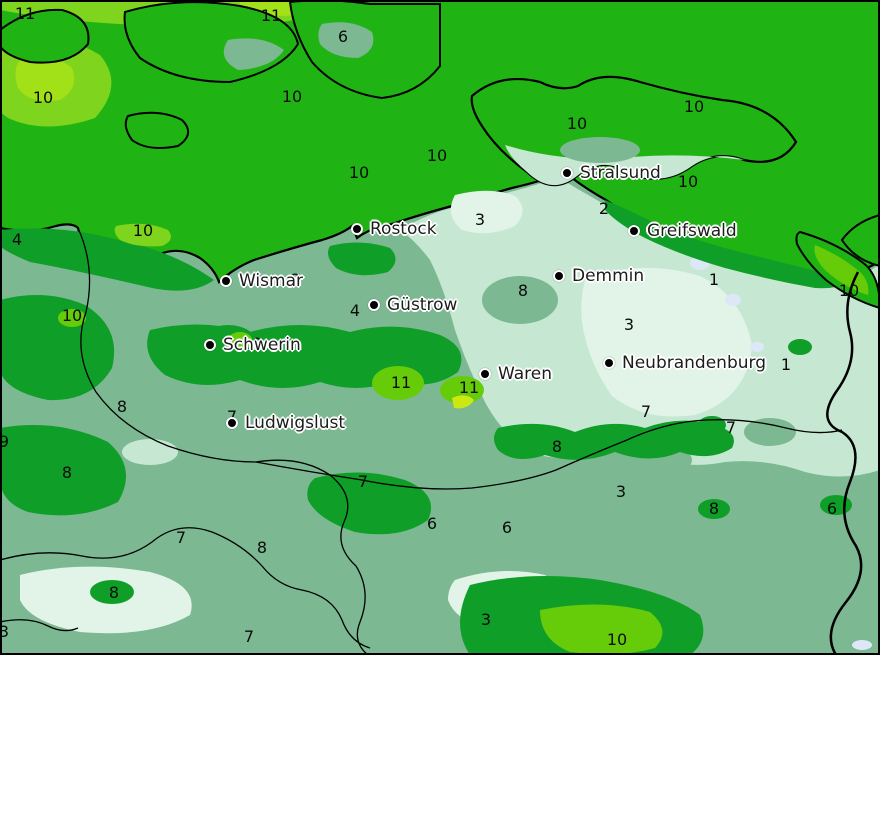 This screenshot has width=880, height=830. I want to click on city-label: Wismar, so click(271, 281).